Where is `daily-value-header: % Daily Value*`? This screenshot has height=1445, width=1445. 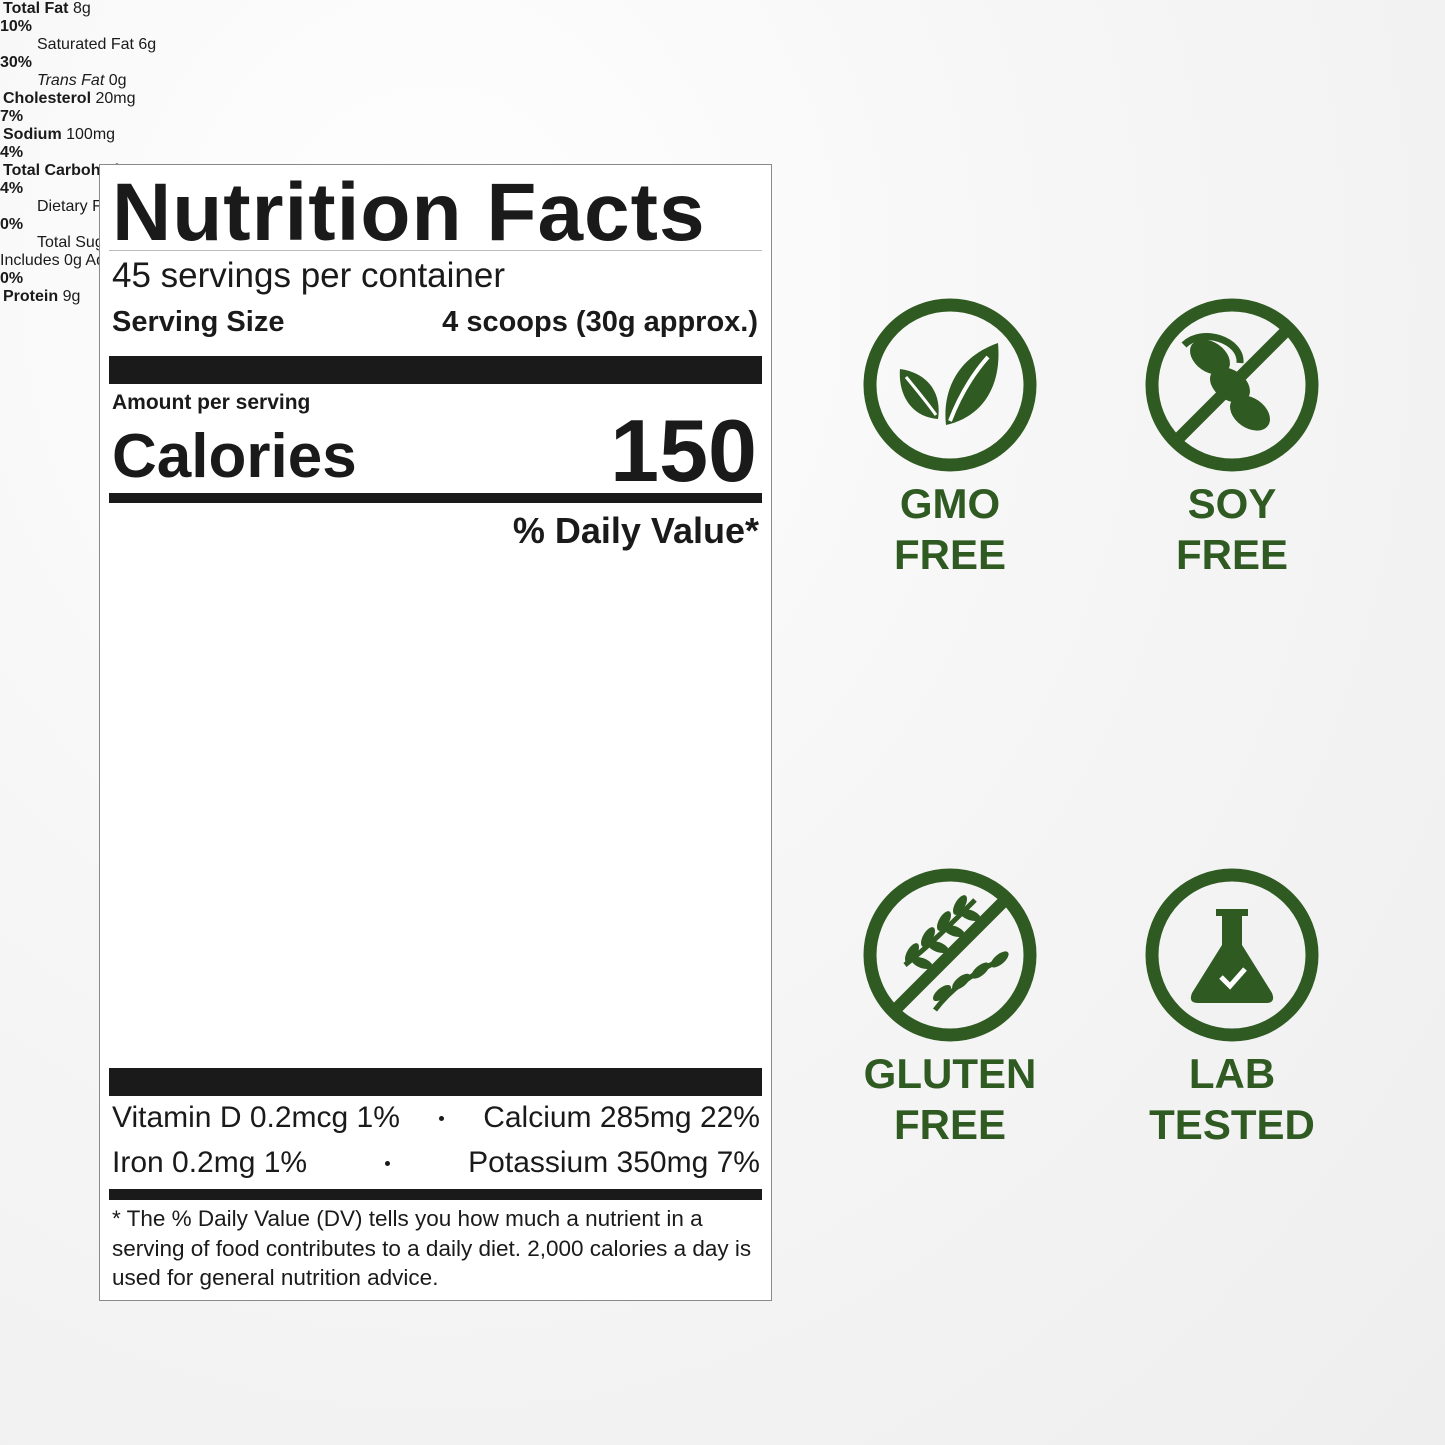 daily-value-header: % Daily Value* is located at coordinates (635, 530).